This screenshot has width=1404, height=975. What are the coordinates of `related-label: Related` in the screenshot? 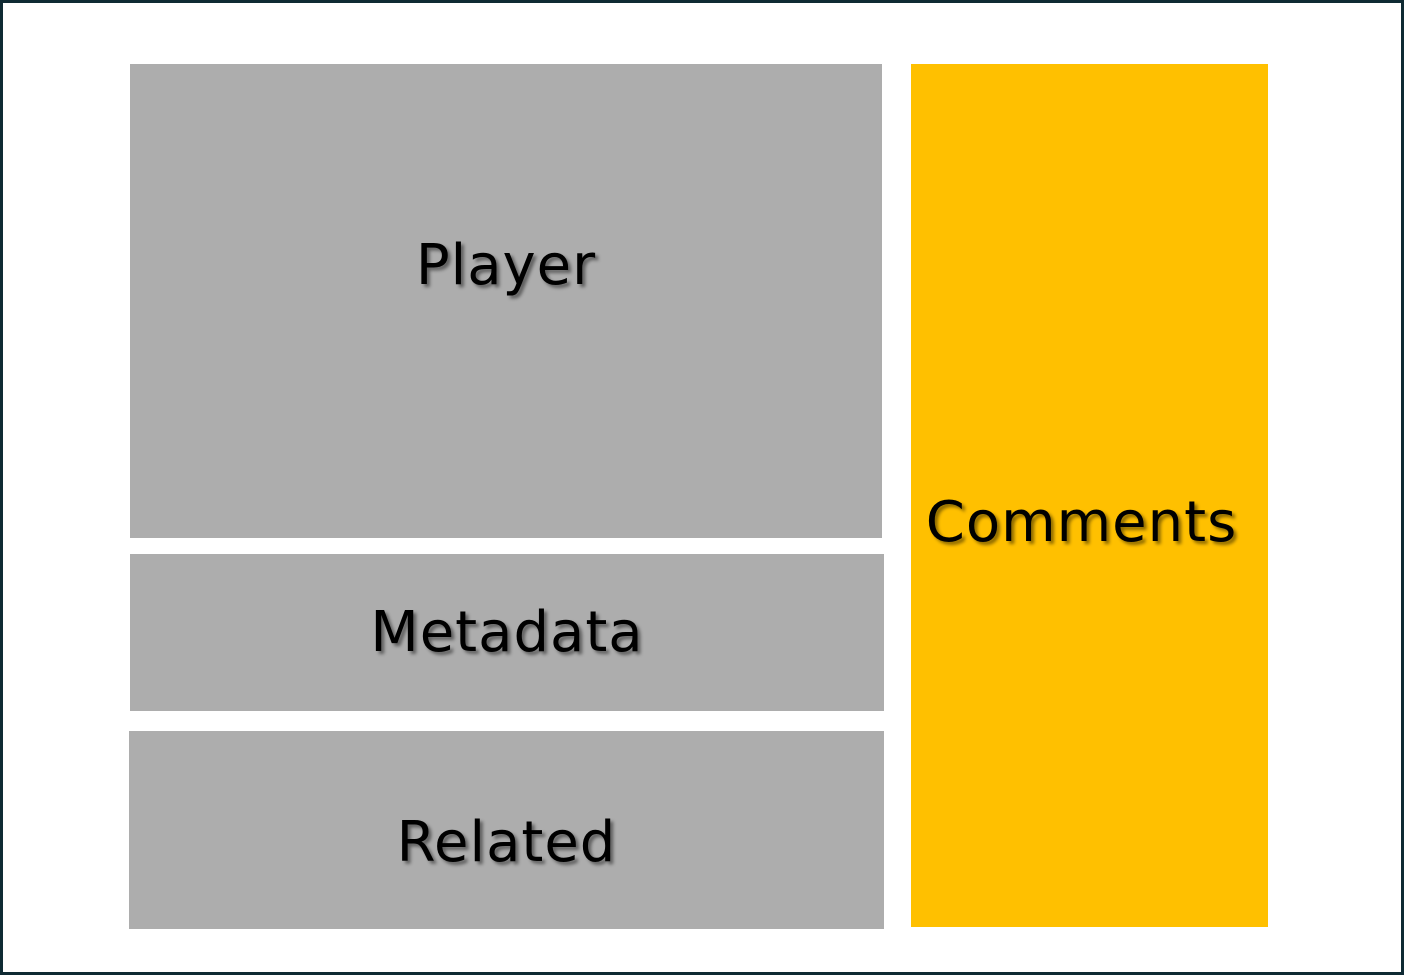 It's located at (506, 842).